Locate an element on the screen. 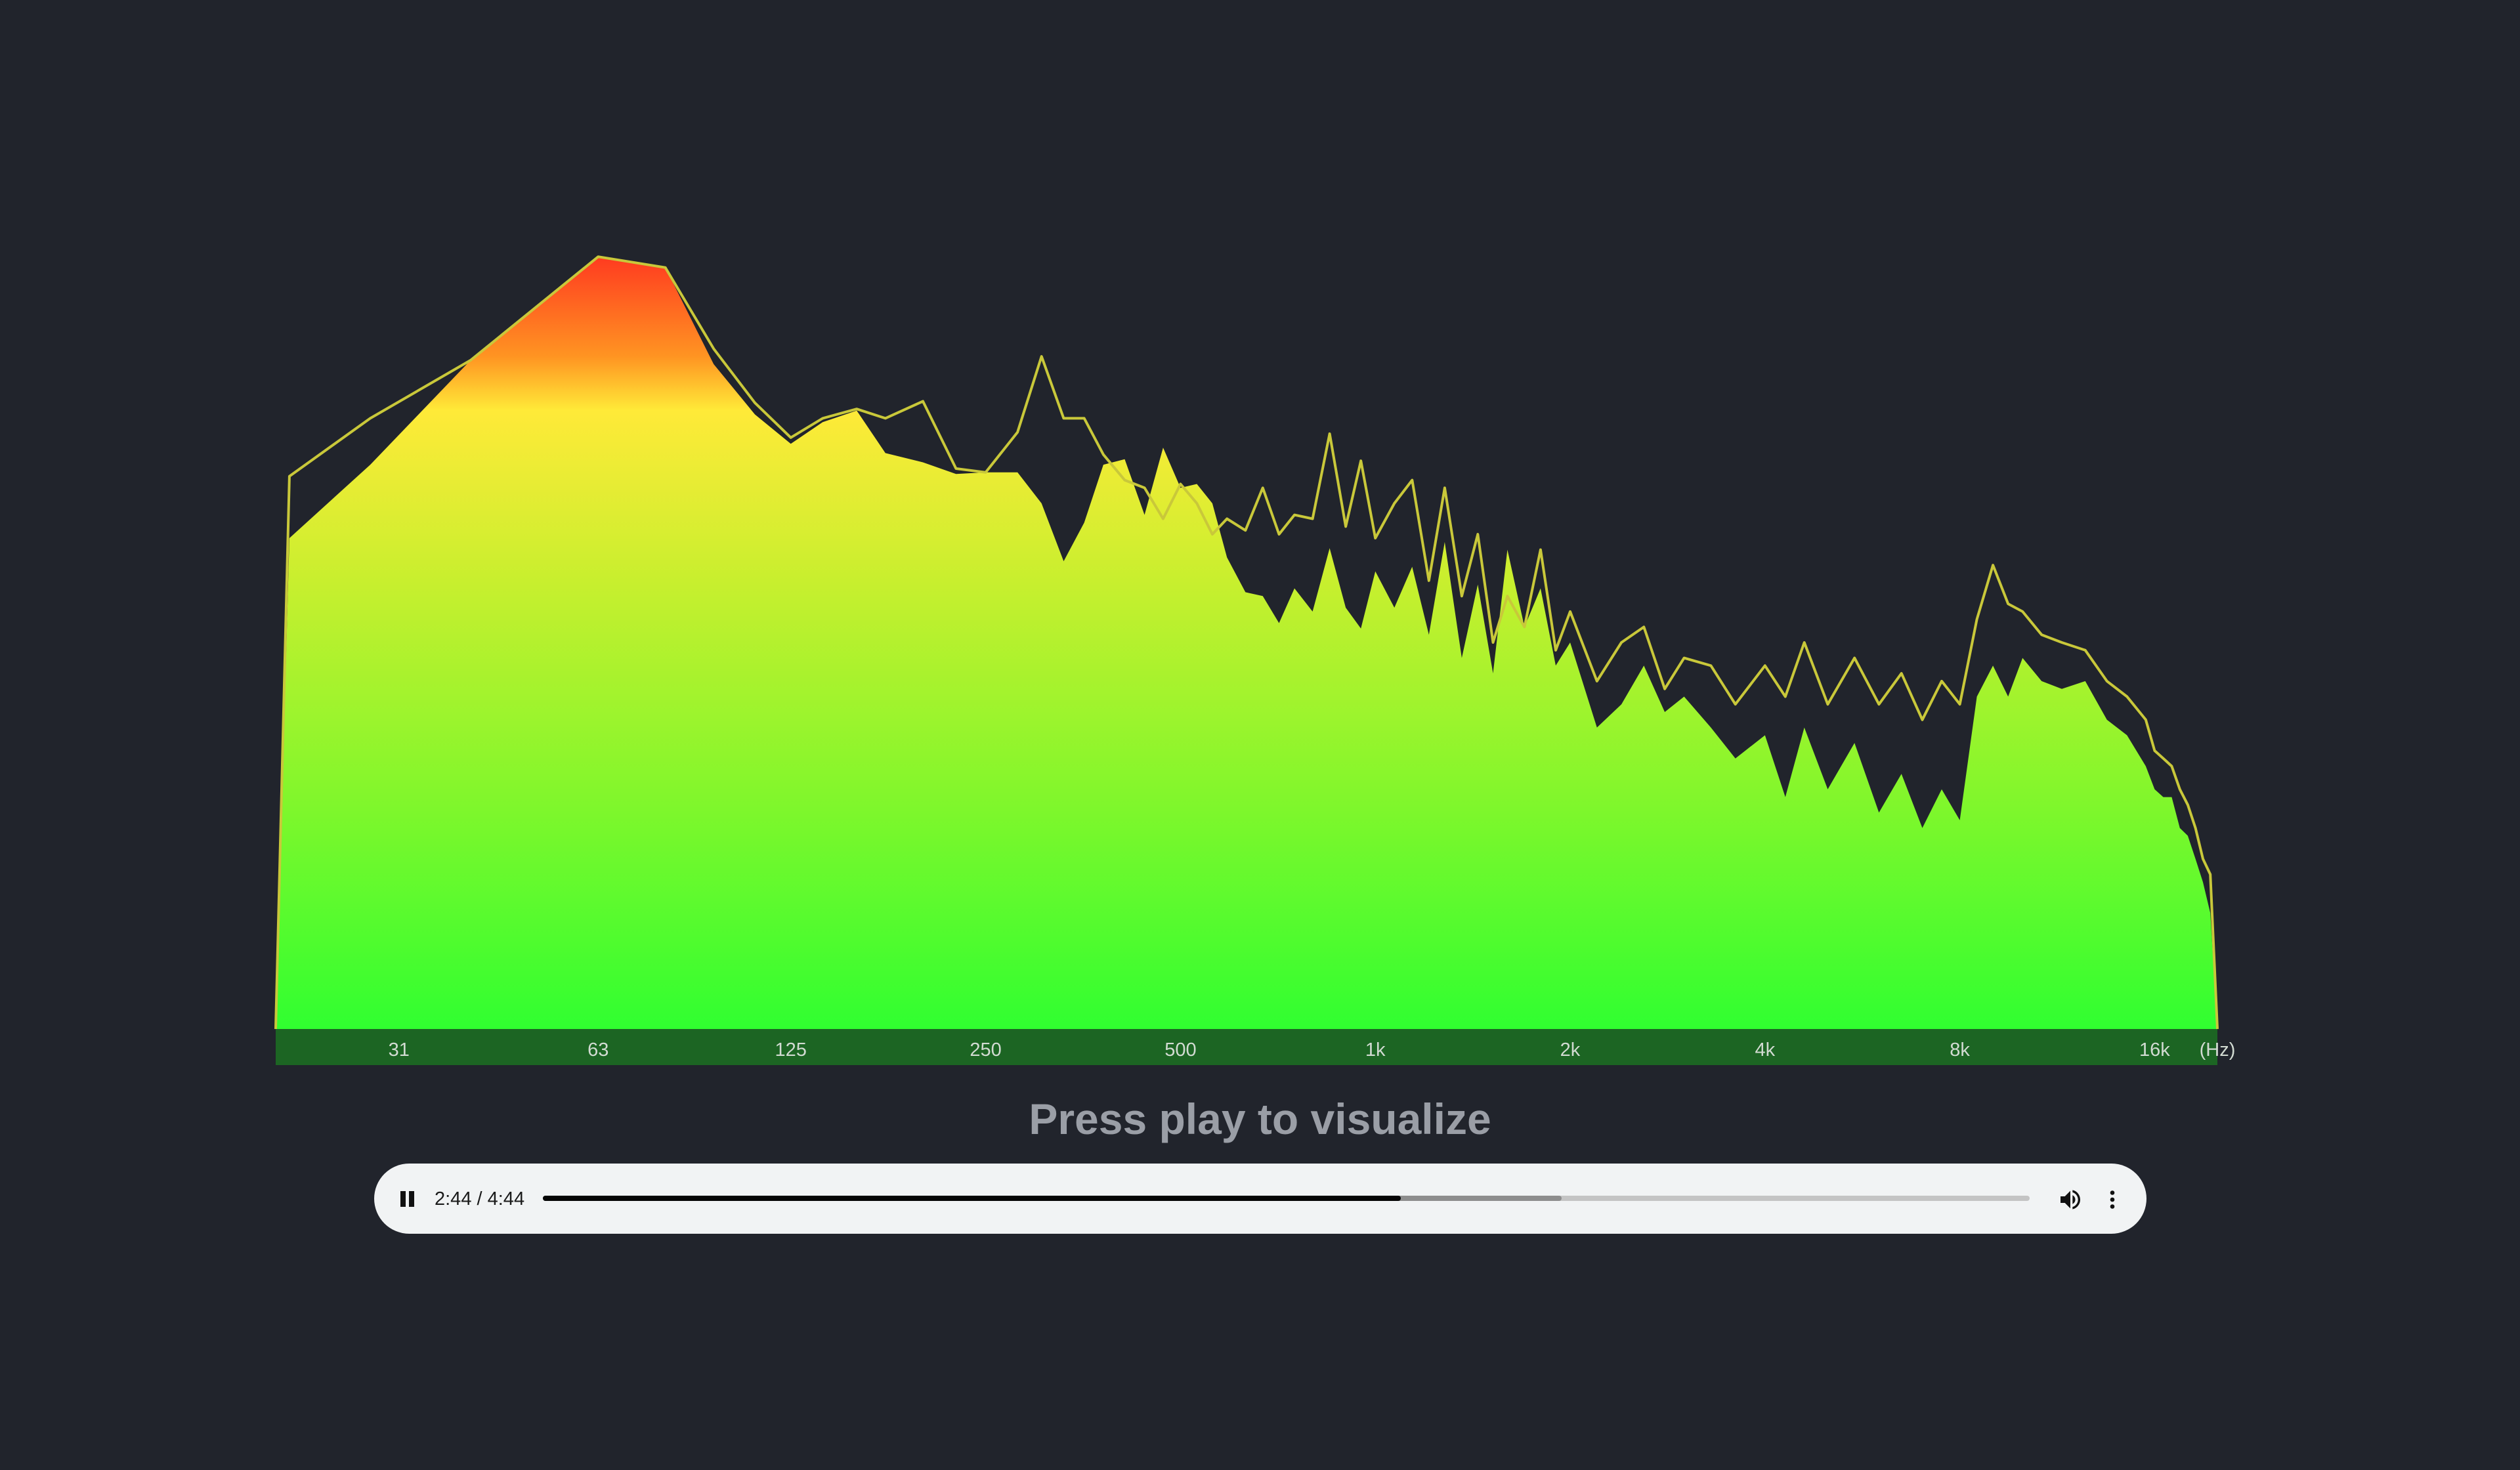 The width and height of the screenshot is (2520, 1470). tick-label-250: 250 is located at coordinates (985, 1050).